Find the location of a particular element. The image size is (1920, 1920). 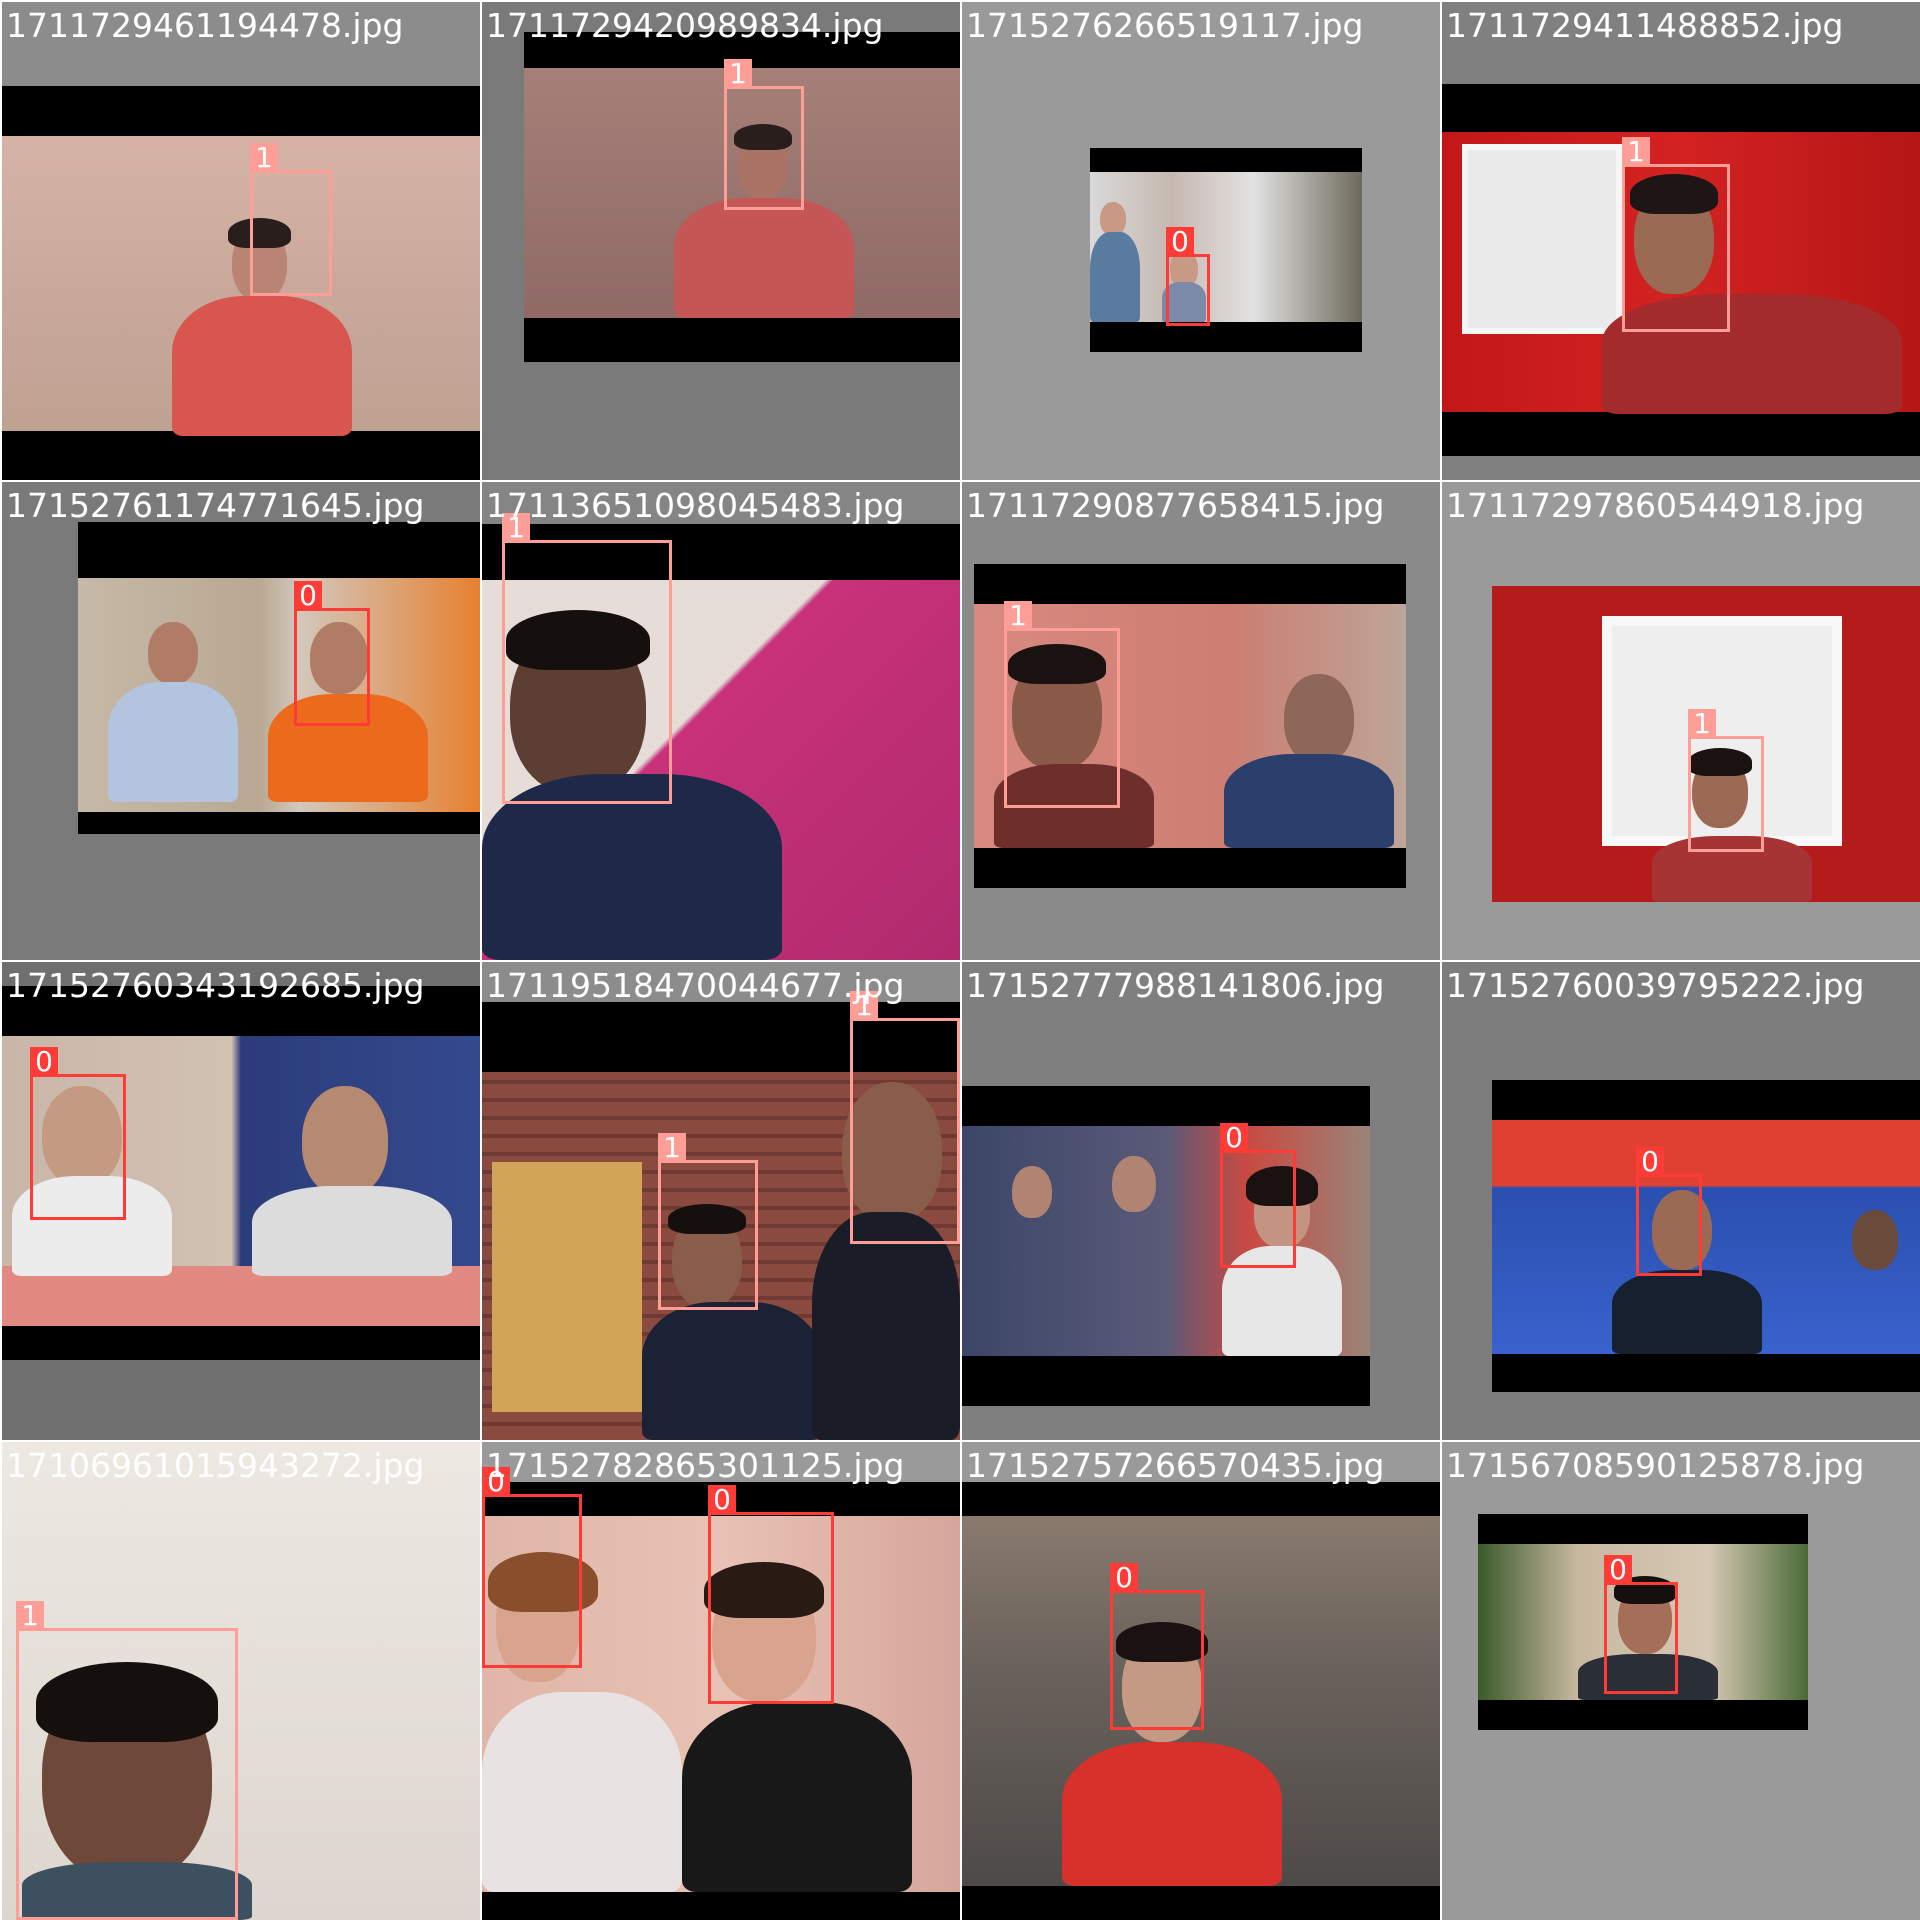

image-tile: 17106961015943272.jpg 1 is located at coordinates (241, 1681).